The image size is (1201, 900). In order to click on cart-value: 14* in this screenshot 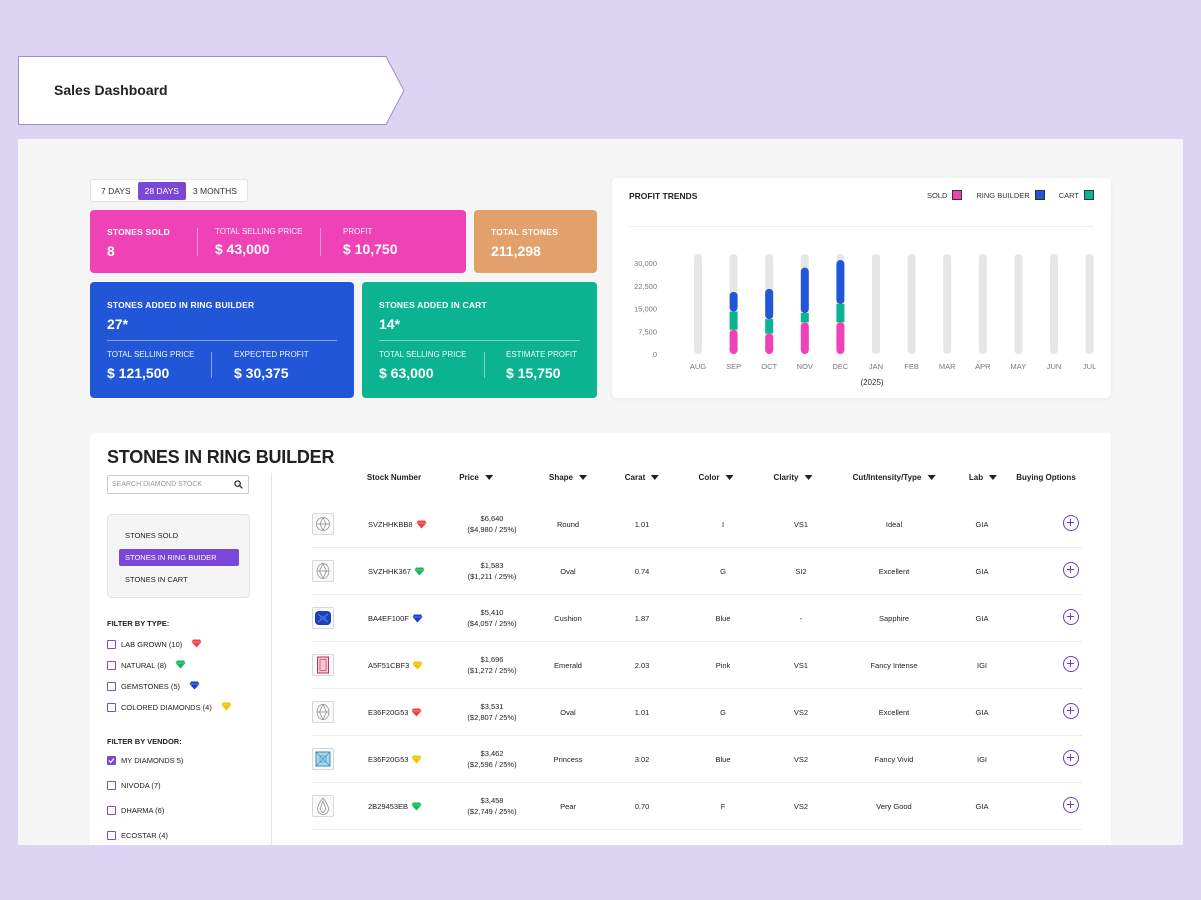, I will do `click(390, 324)`.